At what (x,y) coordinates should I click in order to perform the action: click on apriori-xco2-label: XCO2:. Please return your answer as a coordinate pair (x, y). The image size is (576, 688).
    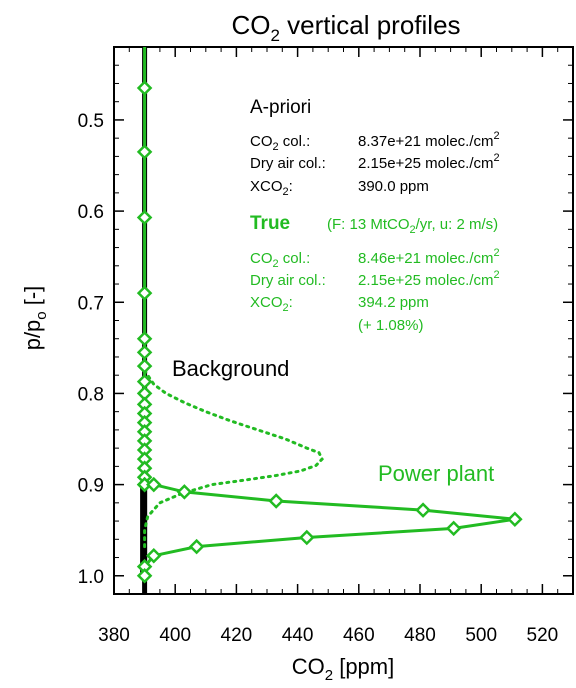
    Looking at the image, I should click on (271, 188).